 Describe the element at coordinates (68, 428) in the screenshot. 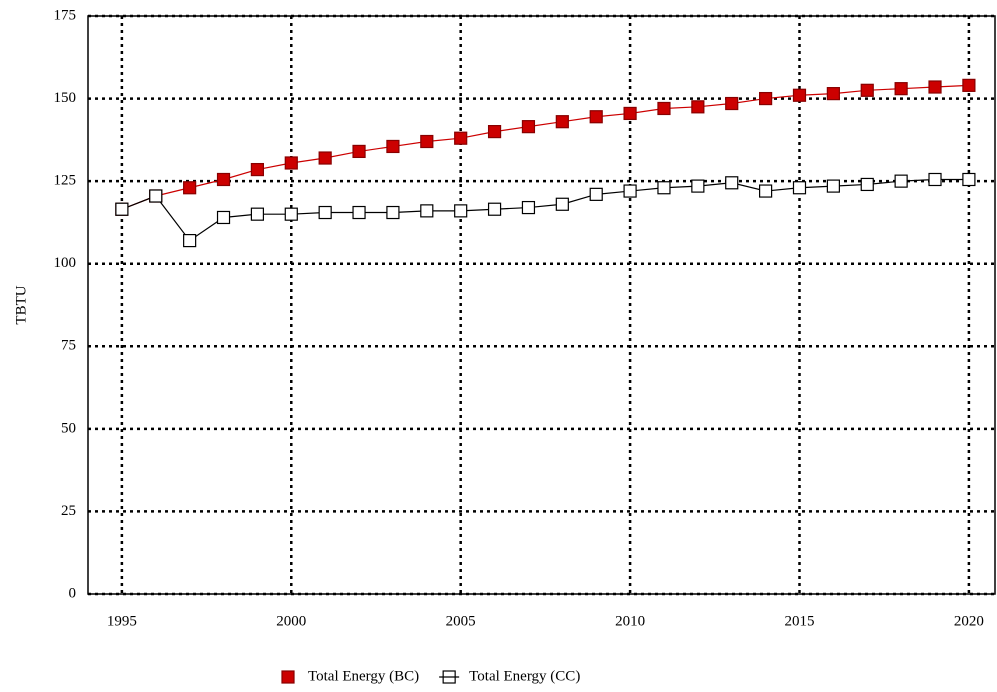

I see `y-tick-label: 50` at that location.